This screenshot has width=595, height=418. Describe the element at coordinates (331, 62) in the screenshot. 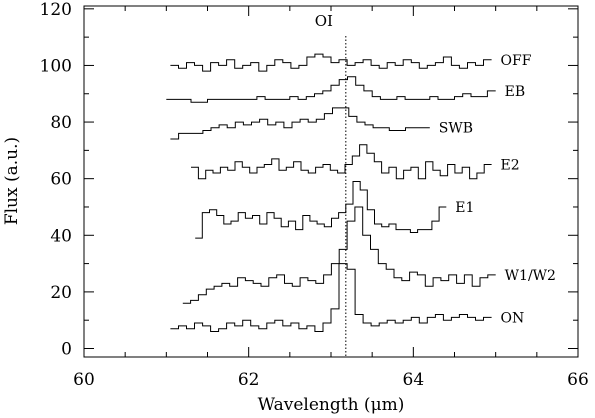

I see `series-off-line` at that location.